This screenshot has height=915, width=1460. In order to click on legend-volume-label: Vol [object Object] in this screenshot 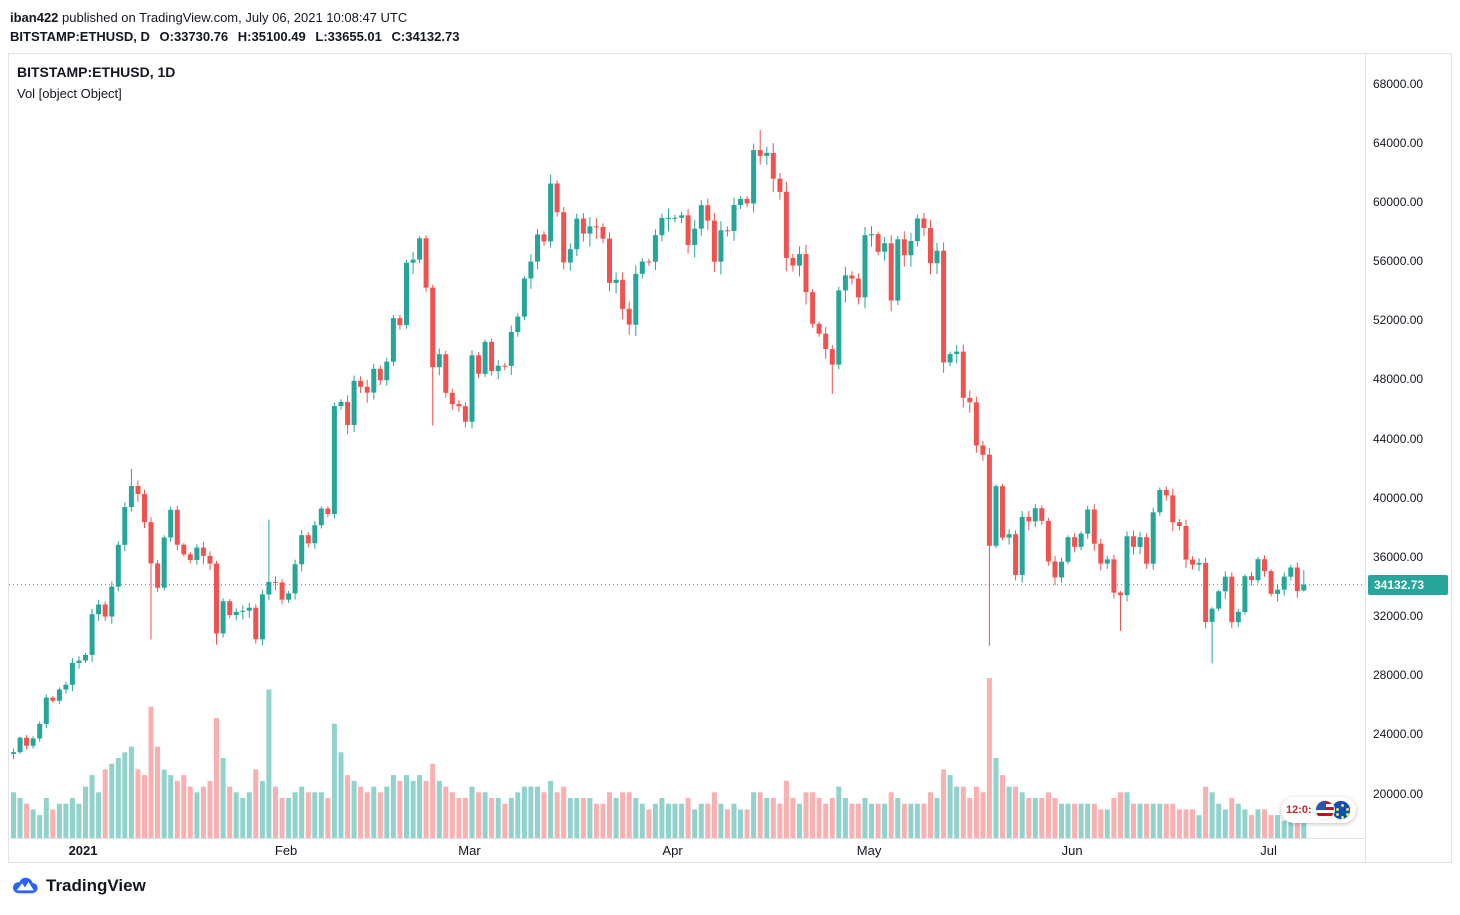, I will do `click(69, 93)`.